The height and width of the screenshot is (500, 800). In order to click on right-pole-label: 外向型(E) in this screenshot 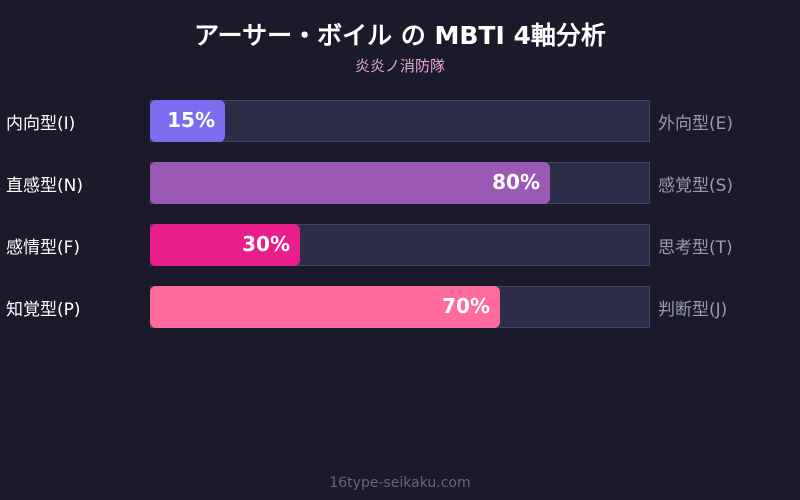, I will do `click(696, 124)`.